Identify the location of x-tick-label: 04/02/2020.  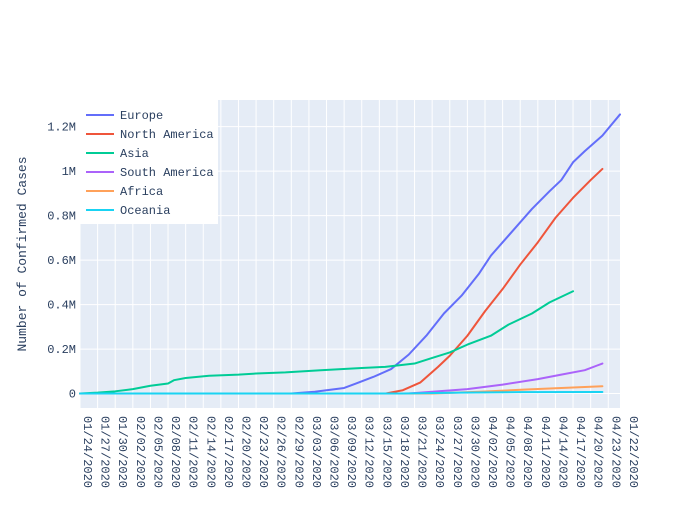
(492, 452).